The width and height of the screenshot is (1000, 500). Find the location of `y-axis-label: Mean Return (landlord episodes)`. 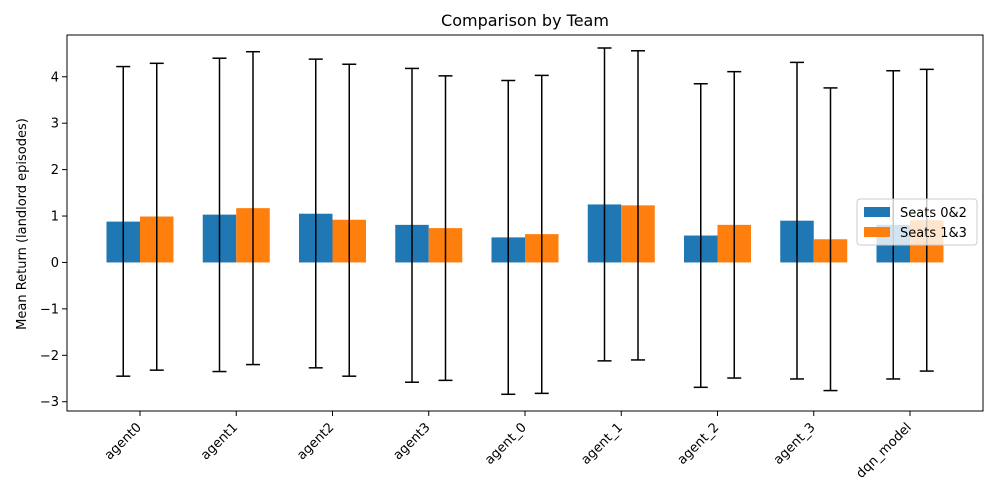

y-axis-label: Mean Return (landlord episodes) is located at coordinates (22, 224).